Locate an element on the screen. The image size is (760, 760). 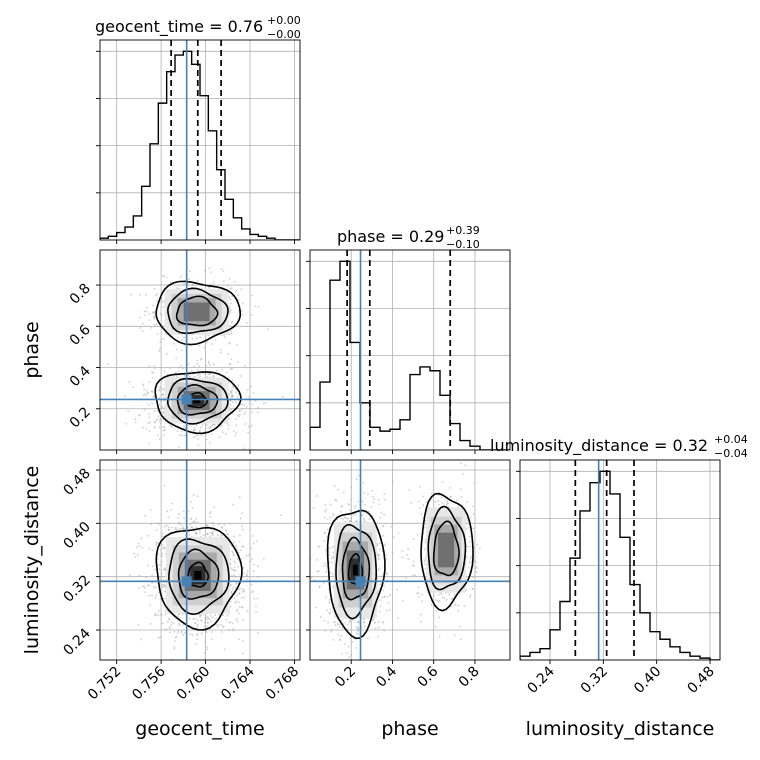
contour-level is located at coordinates (356, 568).